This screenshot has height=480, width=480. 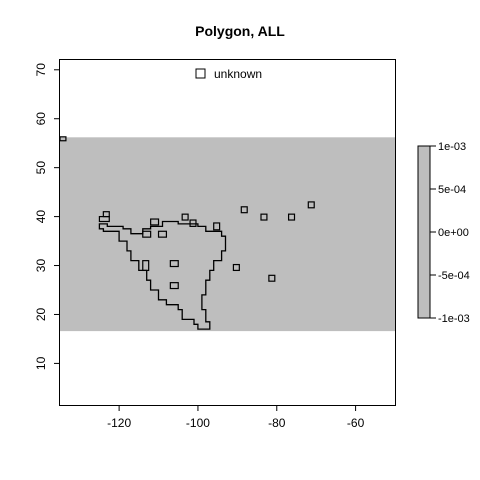 I want to click on y-tick-label: 10, so click(x=41, y=363).